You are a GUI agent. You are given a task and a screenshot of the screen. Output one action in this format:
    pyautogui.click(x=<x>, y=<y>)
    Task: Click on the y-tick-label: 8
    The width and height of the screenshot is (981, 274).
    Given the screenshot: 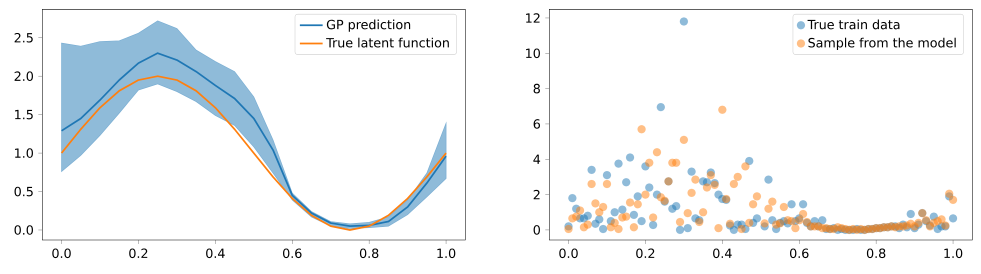 What is the action you would take?
    pyautogui.click(x=537, y=89)
    